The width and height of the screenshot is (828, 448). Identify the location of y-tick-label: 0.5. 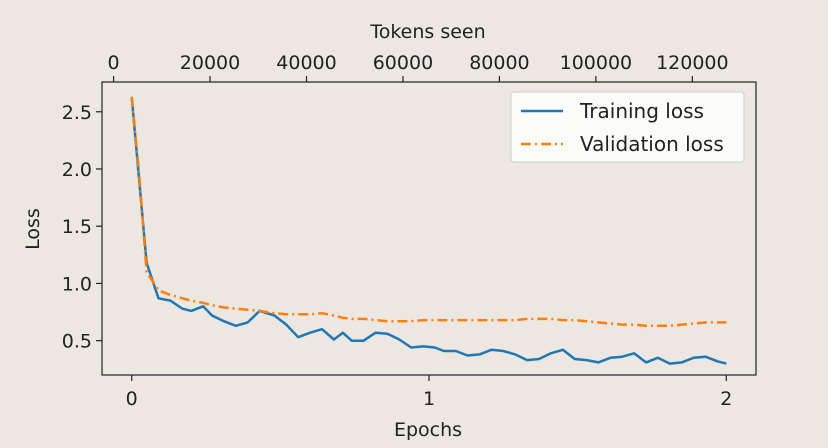
(77, 342).